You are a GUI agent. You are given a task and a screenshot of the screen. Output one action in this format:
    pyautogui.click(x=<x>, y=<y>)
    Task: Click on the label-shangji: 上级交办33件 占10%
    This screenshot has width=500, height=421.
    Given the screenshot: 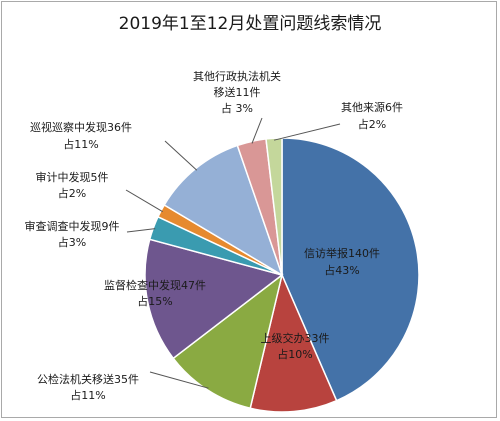 What is the action you would take?
    pyautogui.click(x=295, y=346)
    